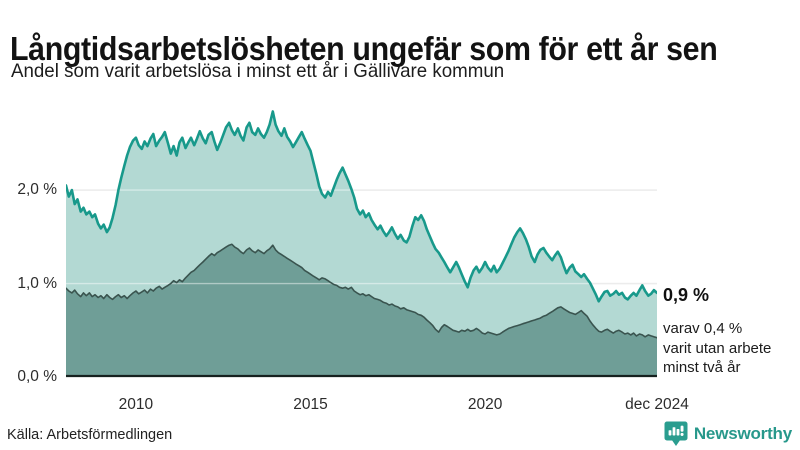 Image resolution: width=800 pixels, height=450 pixels. Describe the element at coordinates (310, 404) in the screenshot. I see `x-axis-label: 2015` at that location.